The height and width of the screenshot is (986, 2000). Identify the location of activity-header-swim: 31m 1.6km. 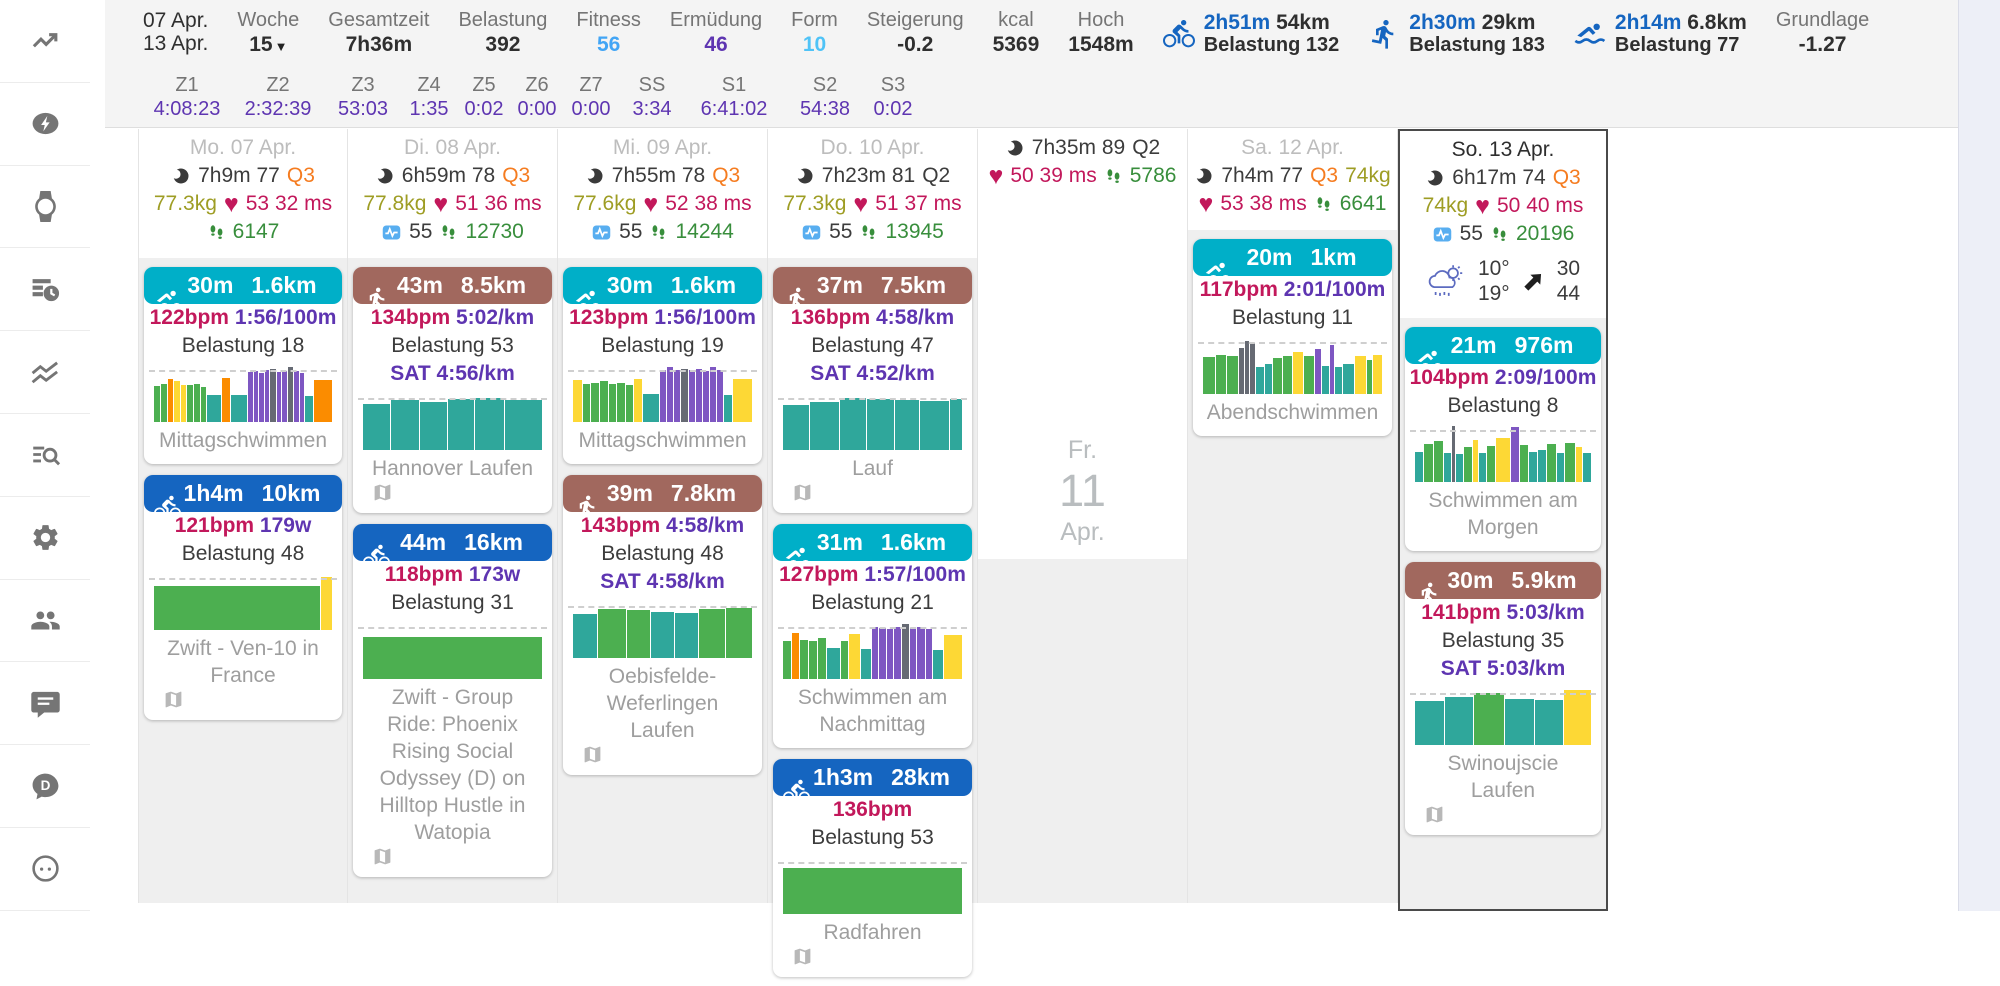
(872, 544).